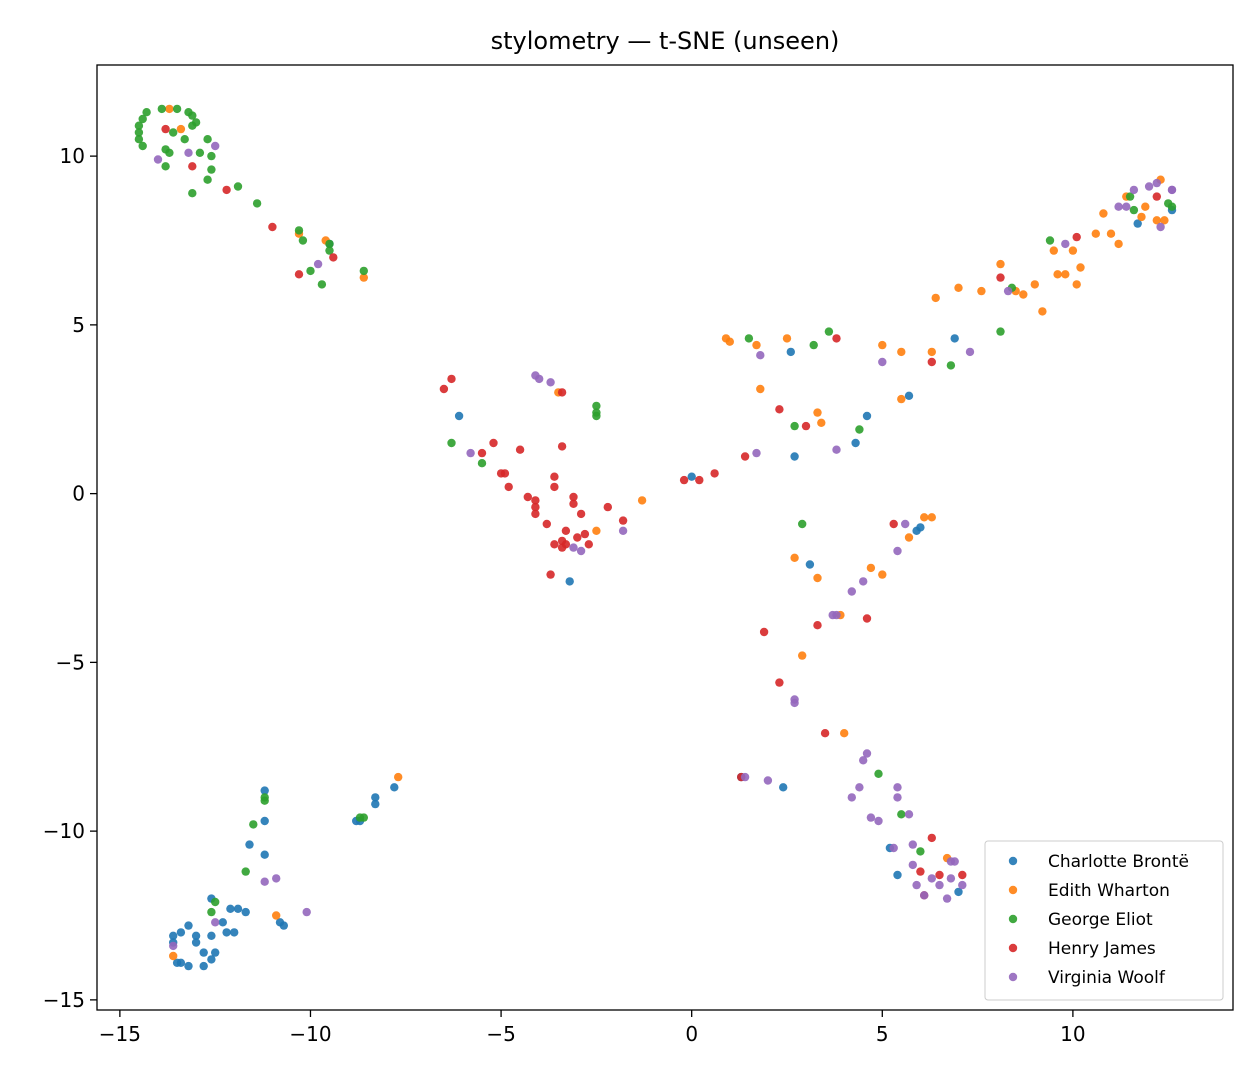 The width and height of the screenshot is (1260, 1080). What do you see at coordinates (1100, 920) in the screenshot?
I see `legend-label: George Eliot` at bounding box center [1100, 920].